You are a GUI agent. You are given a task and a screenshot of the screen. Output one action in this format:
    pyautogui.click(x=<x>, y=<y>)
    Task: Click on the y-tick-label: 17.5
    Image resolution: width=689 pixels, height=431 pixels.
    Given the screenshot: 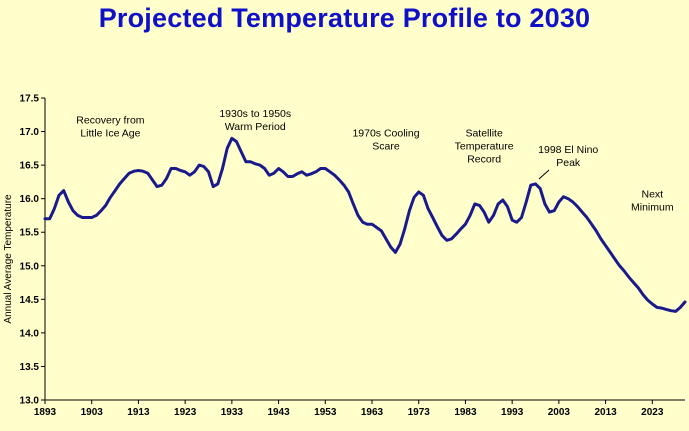 What is the action you would take?
    pyautogui.click(x=30, y=99)
    